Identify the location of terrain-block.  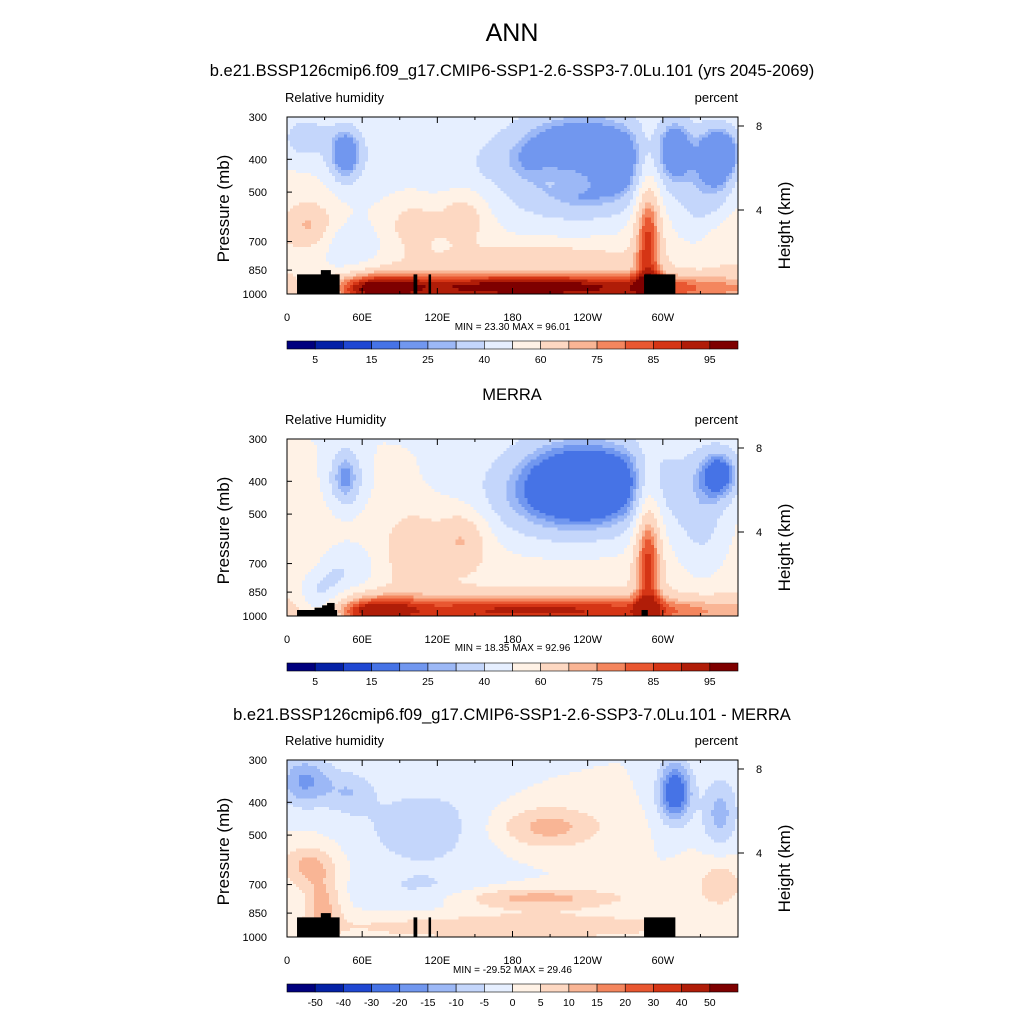
(430, 284).